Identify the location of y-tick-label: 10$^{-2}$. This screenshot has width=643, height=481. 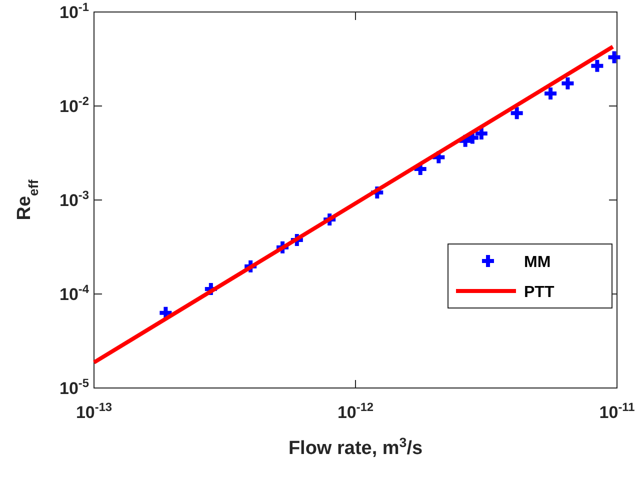
(75, 105).